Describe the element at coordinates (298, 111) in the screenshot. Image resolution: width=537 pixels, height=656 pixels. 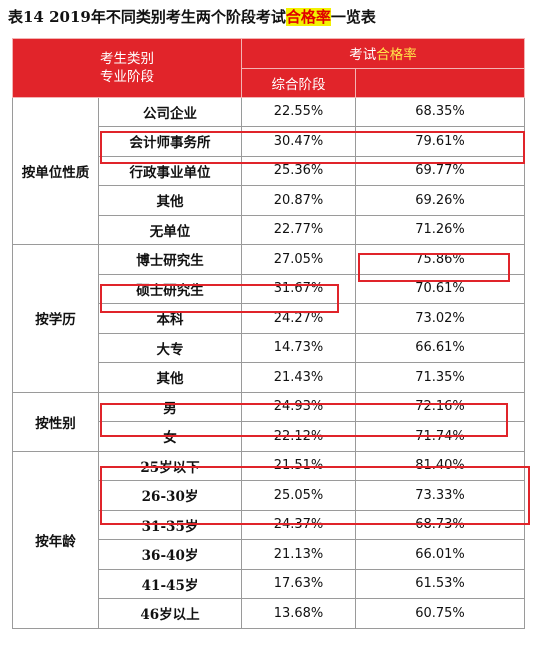
I see `comprehensive-rate: 22.55%` at that location.